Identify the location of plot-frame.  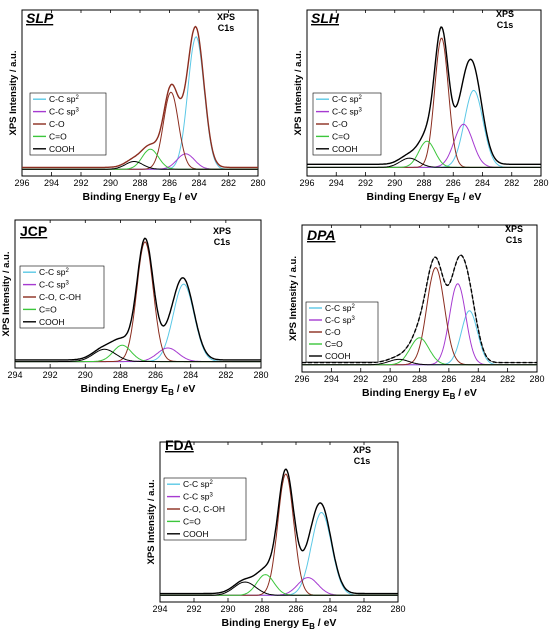
(138, 294).